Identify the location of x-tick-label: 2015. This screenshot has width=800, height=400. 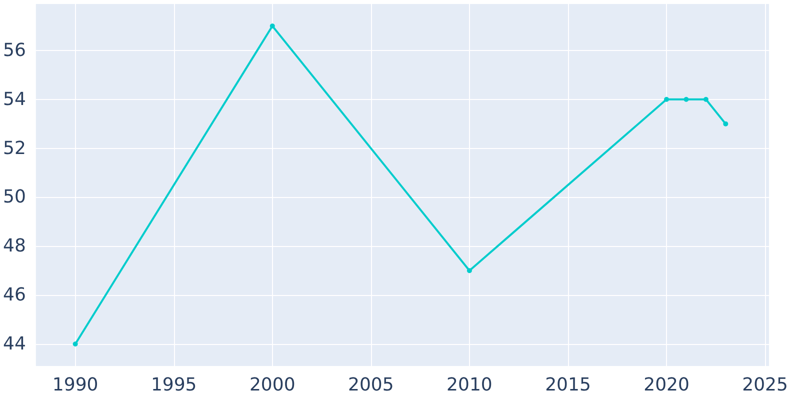
(568, 385).